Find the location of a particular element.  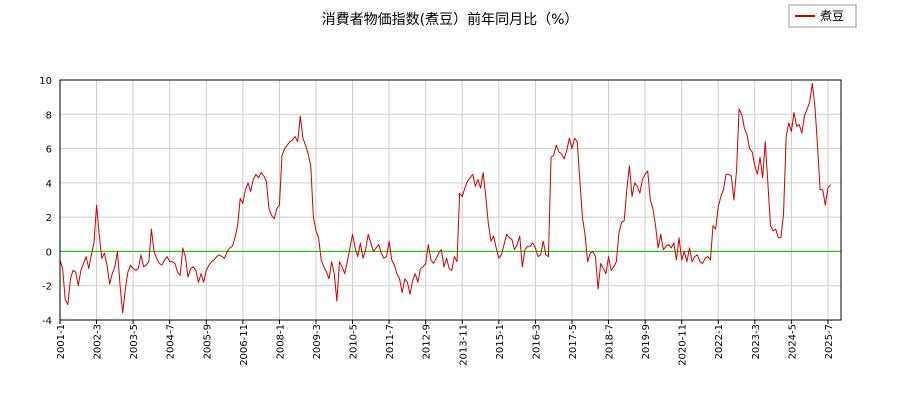

x-tick-label: 2023-3 is located at coordinates (756, 341).